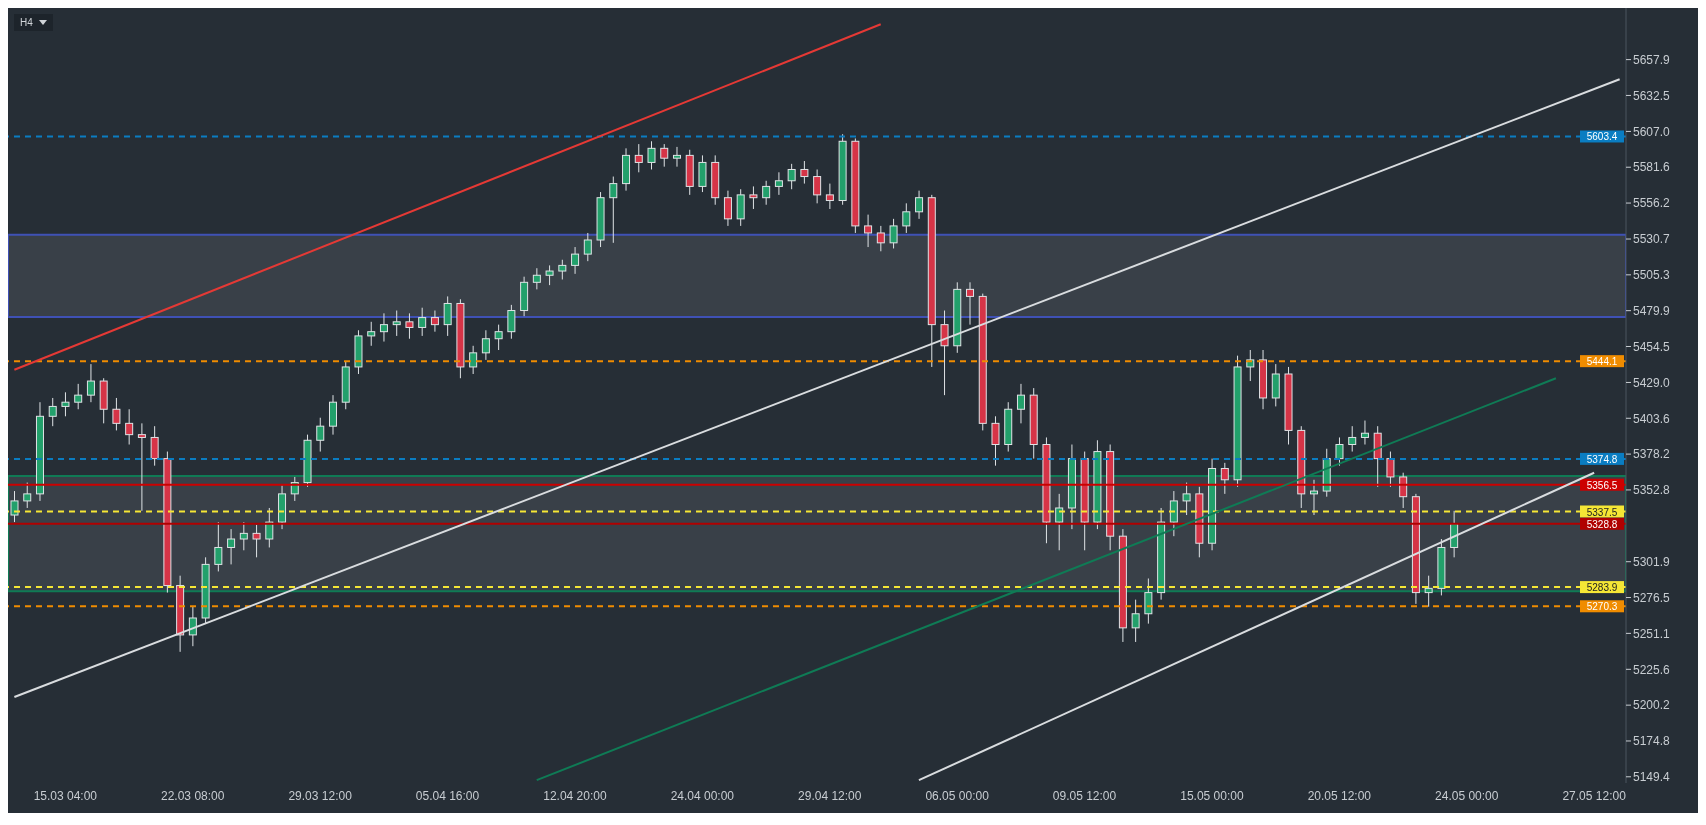 This screenshot has height=825, width=1706. Describe the element at coordinates (1652, 203) in the screenshot. I see `y-tick-label: 5556.2` at that location.